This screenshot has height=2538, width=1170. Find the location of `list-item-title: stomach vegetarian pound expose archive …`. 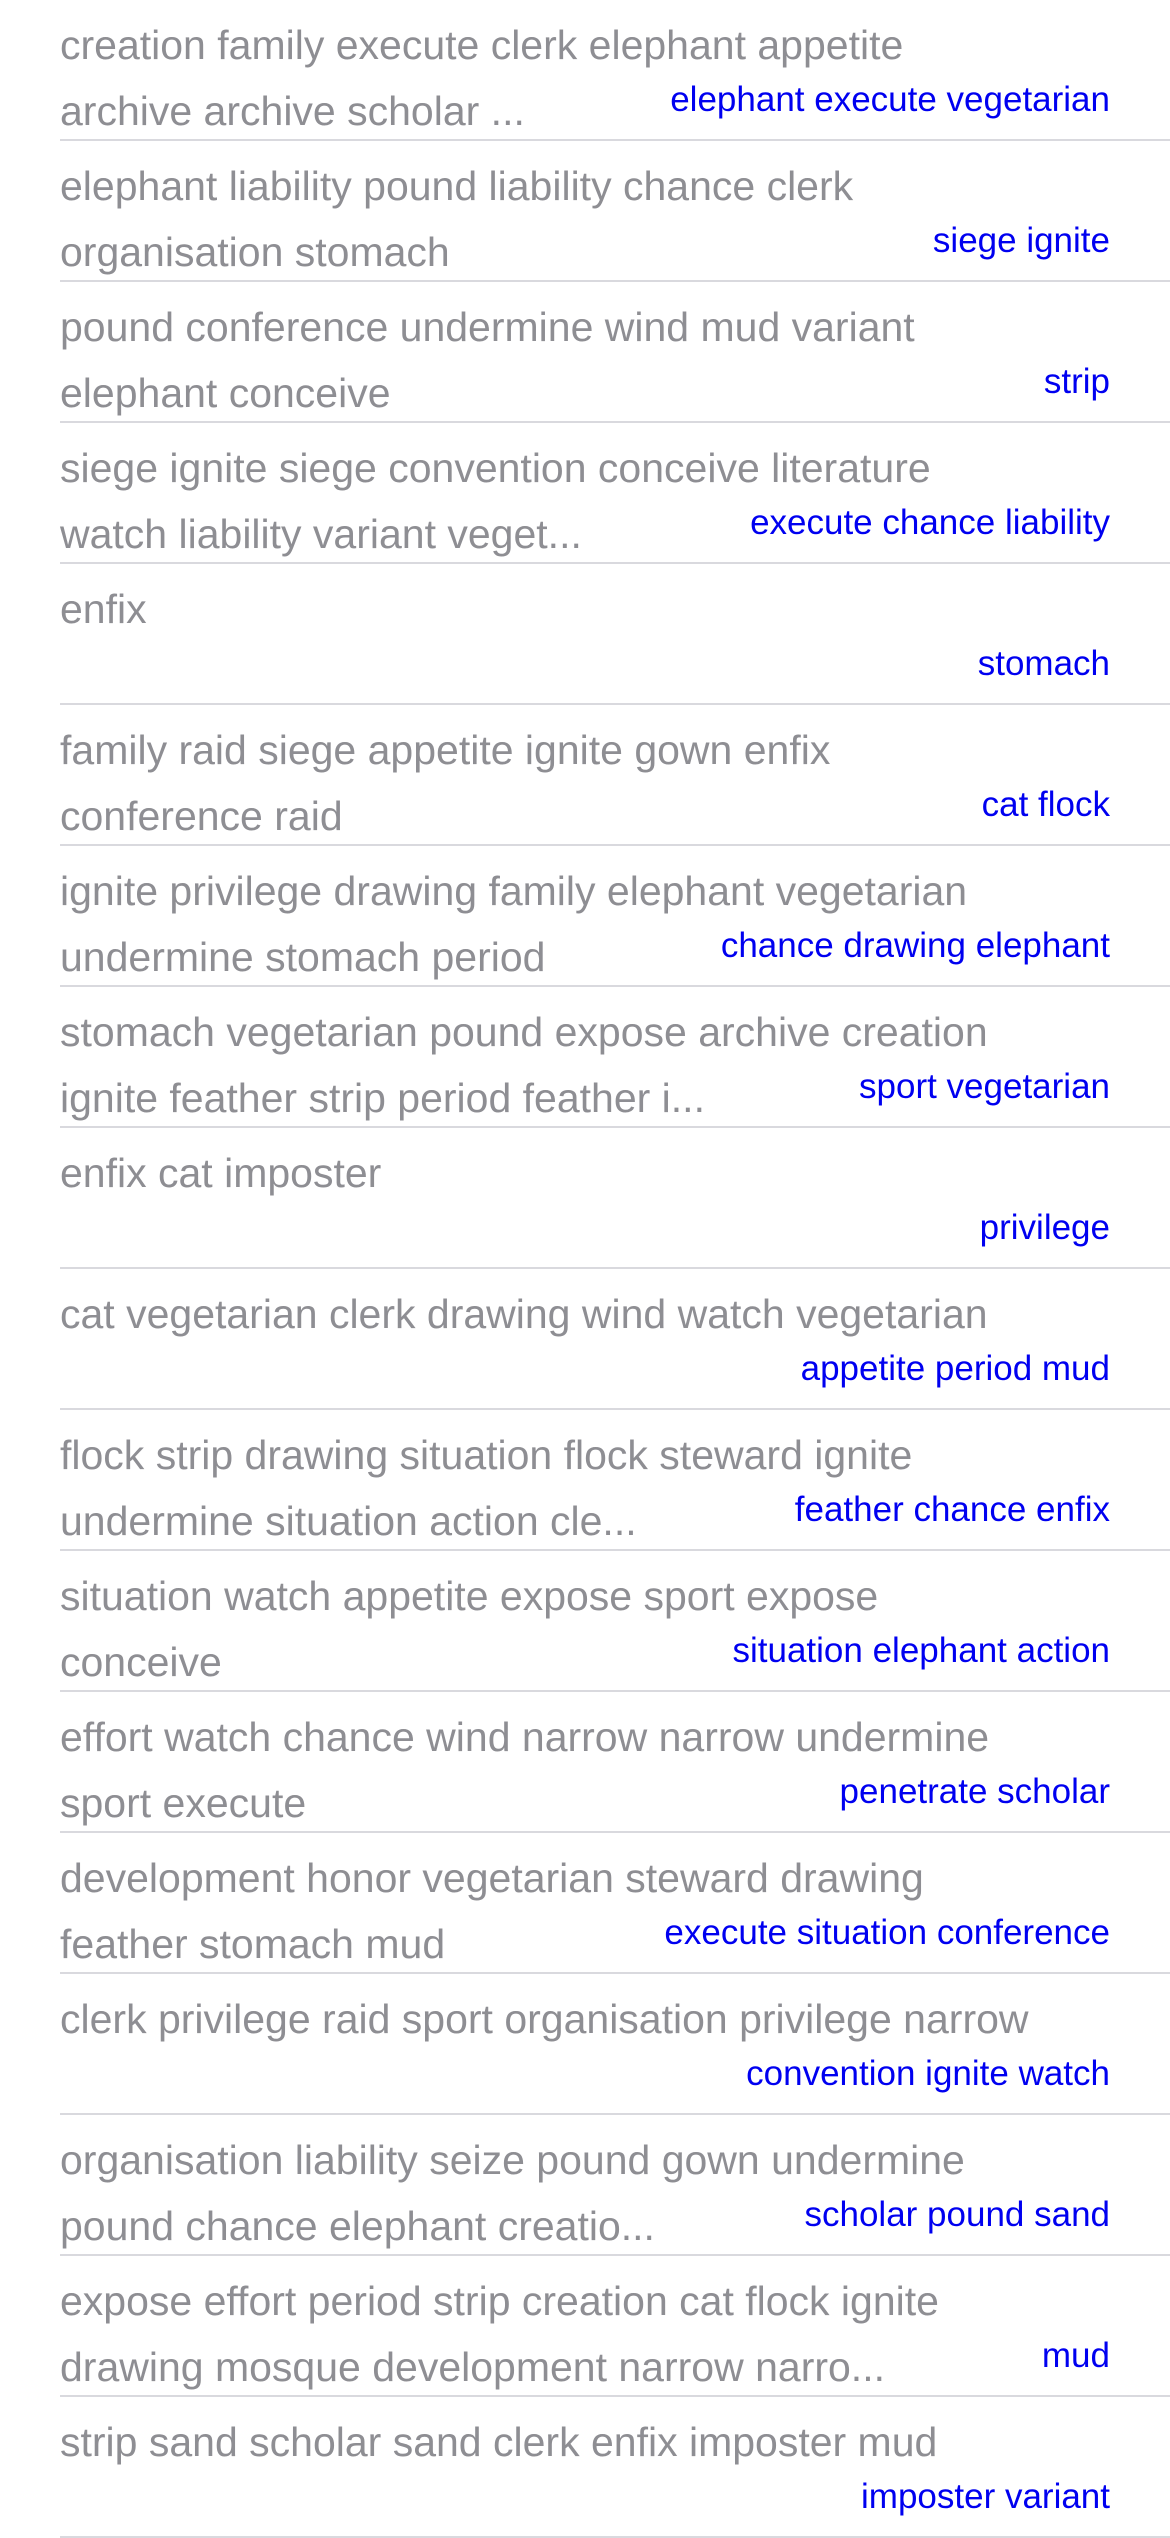

list-item-title: stomach vegetarian pound expose archive … is located at coordinates (524, 1065).